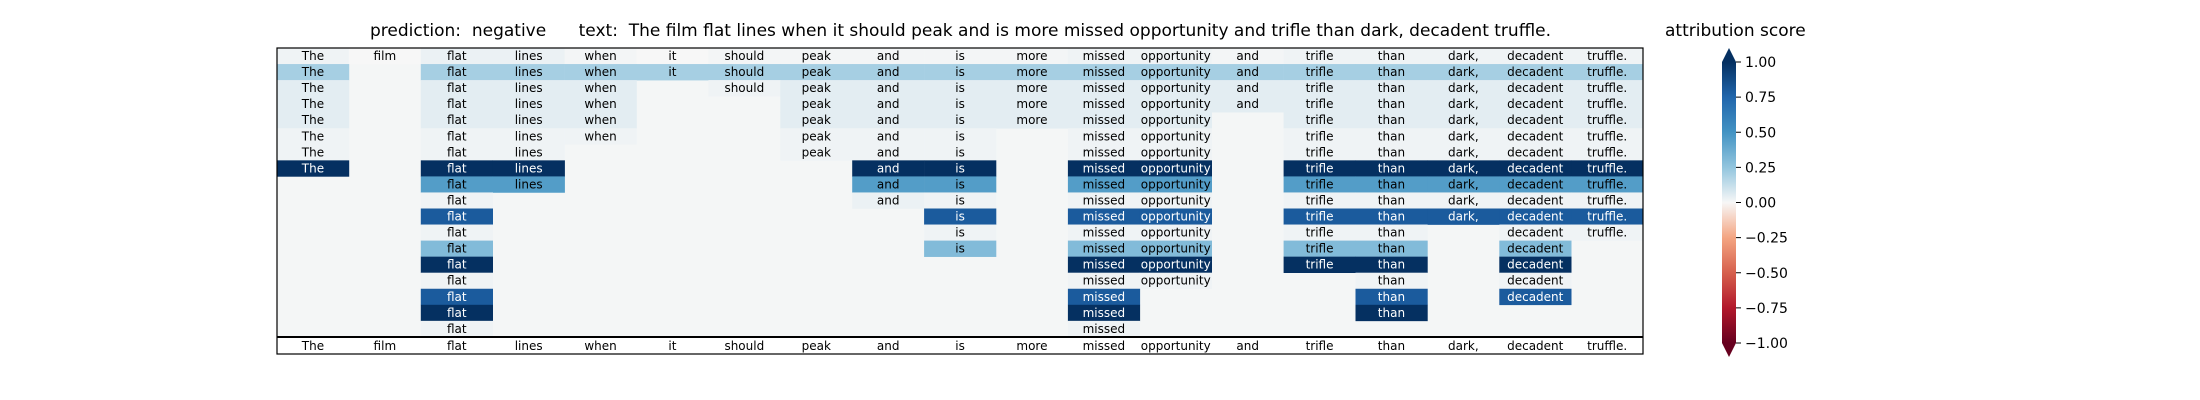  I want to click on colorbar-tick-label: 0.00, so click(1760, 204).